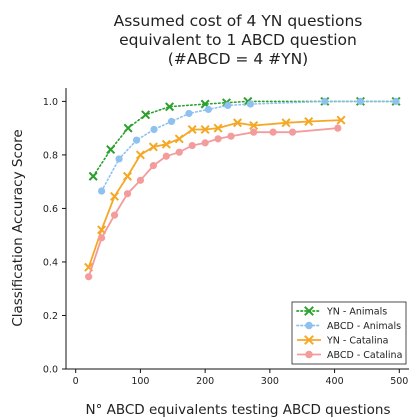 This screenshot has width=409, height=419. What do you see at coordinates (238, 59) in the screenshot?
I see `chart-title-line-3: (#ABCD = 4 #YN)` at bounding box center [238, 59].